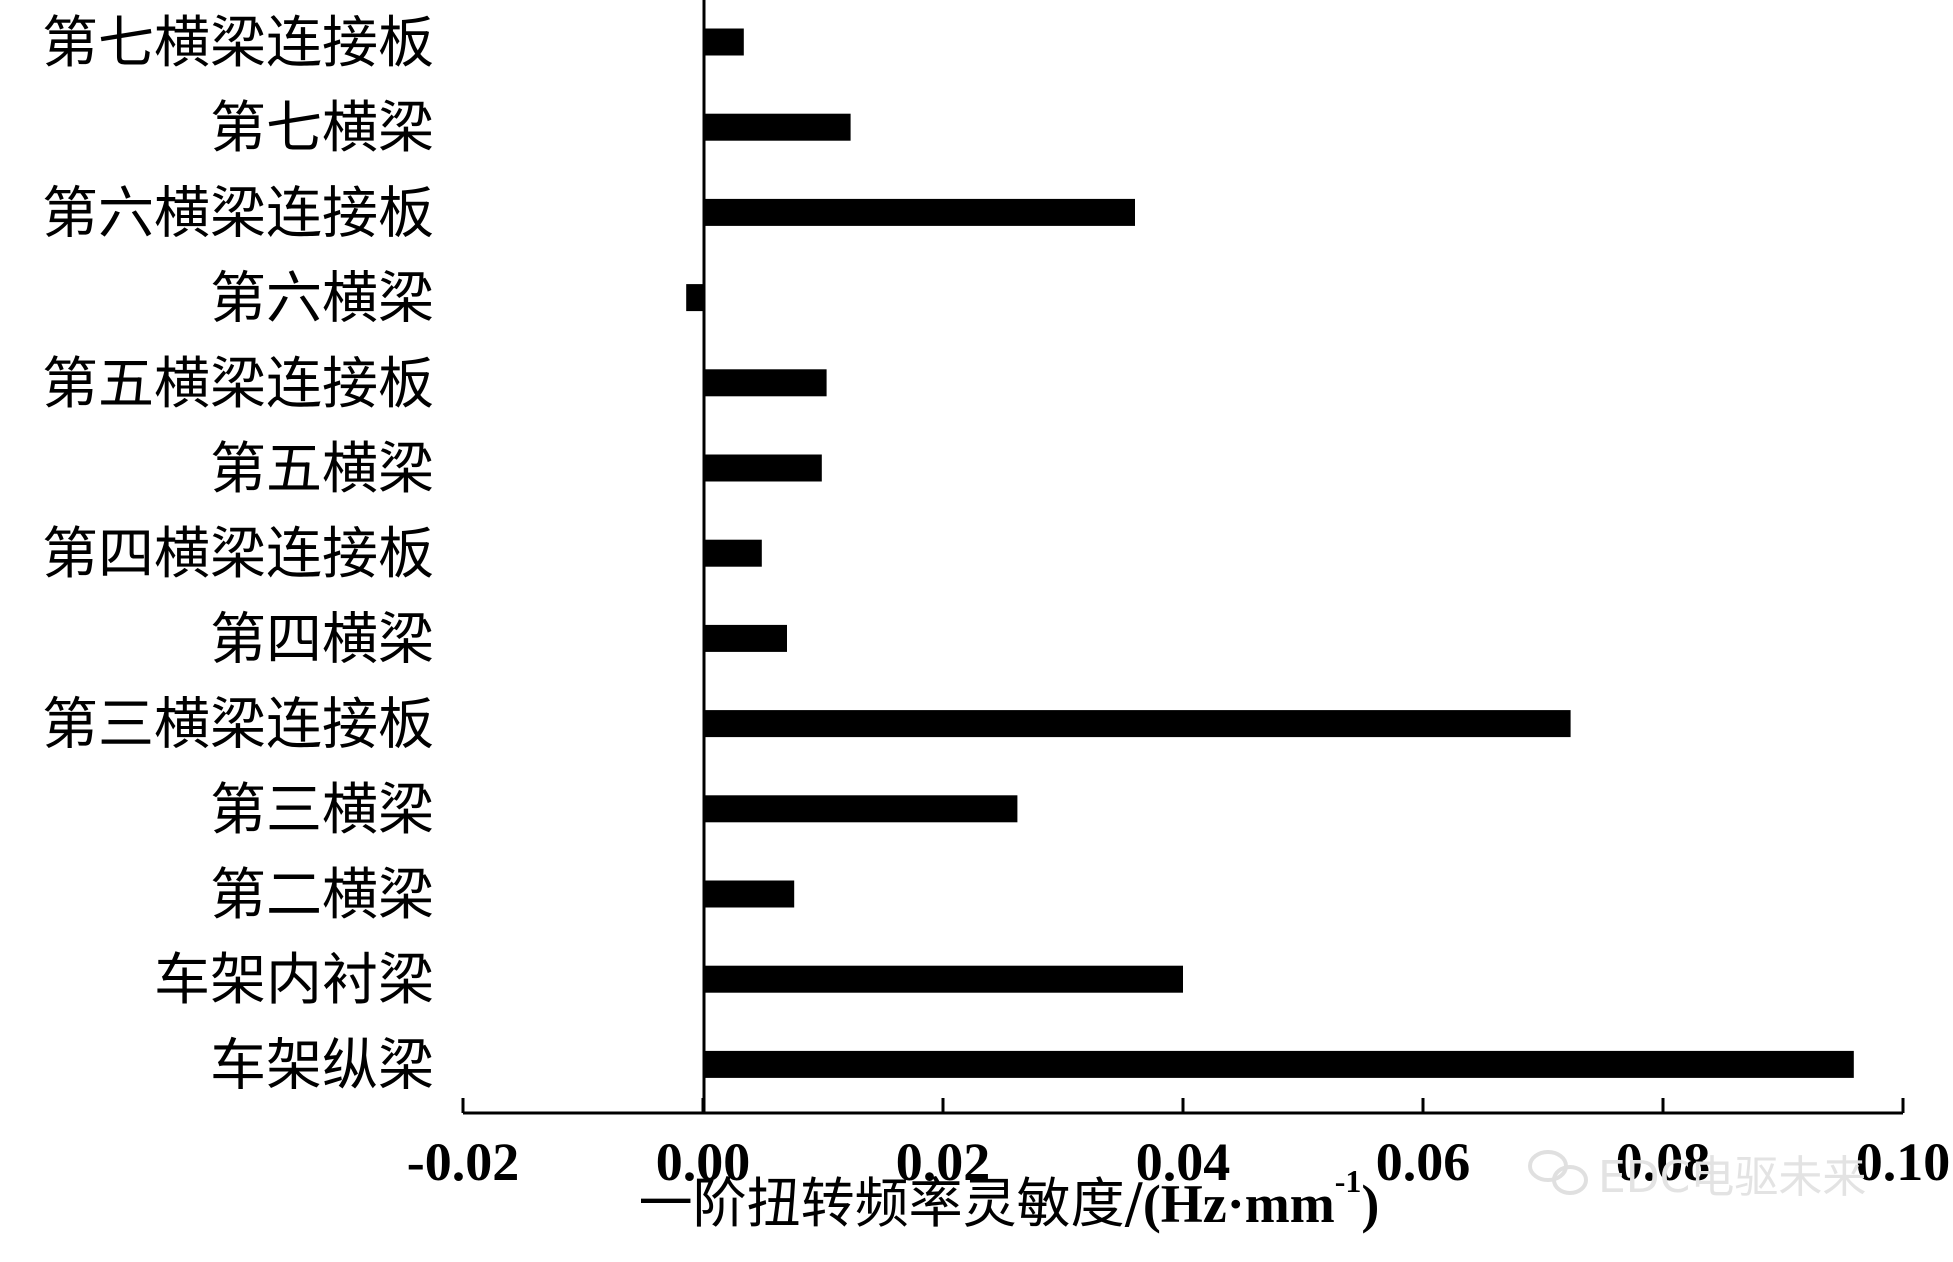 The image size is (1953, 1262). Describe the element at coordinates (322, 895) in the screenshot. I see `category-label: 第二横梁` at that location.